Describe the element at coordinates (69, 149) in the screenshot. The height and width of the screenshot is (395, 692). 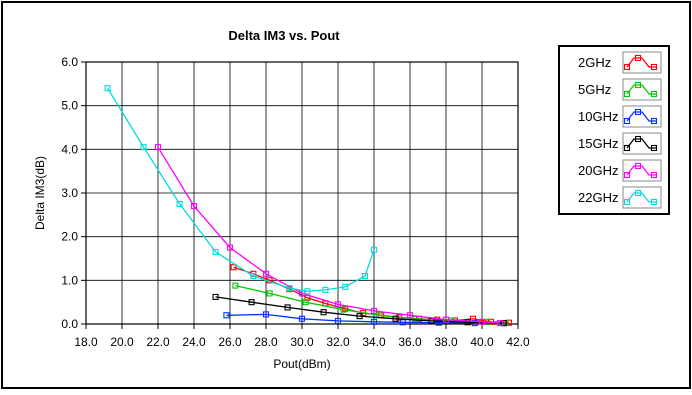
I see `y-tick-label: 4.0` at that location.